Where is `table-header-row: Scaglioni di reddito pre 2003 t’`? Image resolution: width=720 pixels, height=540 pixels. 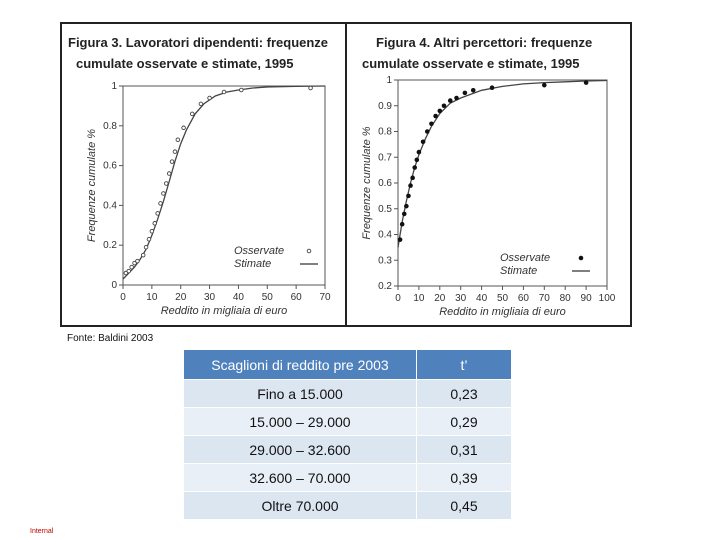
table-header-row: Scaglioni di reddito pre 2003 t’ is located at coordinates (347, 364).